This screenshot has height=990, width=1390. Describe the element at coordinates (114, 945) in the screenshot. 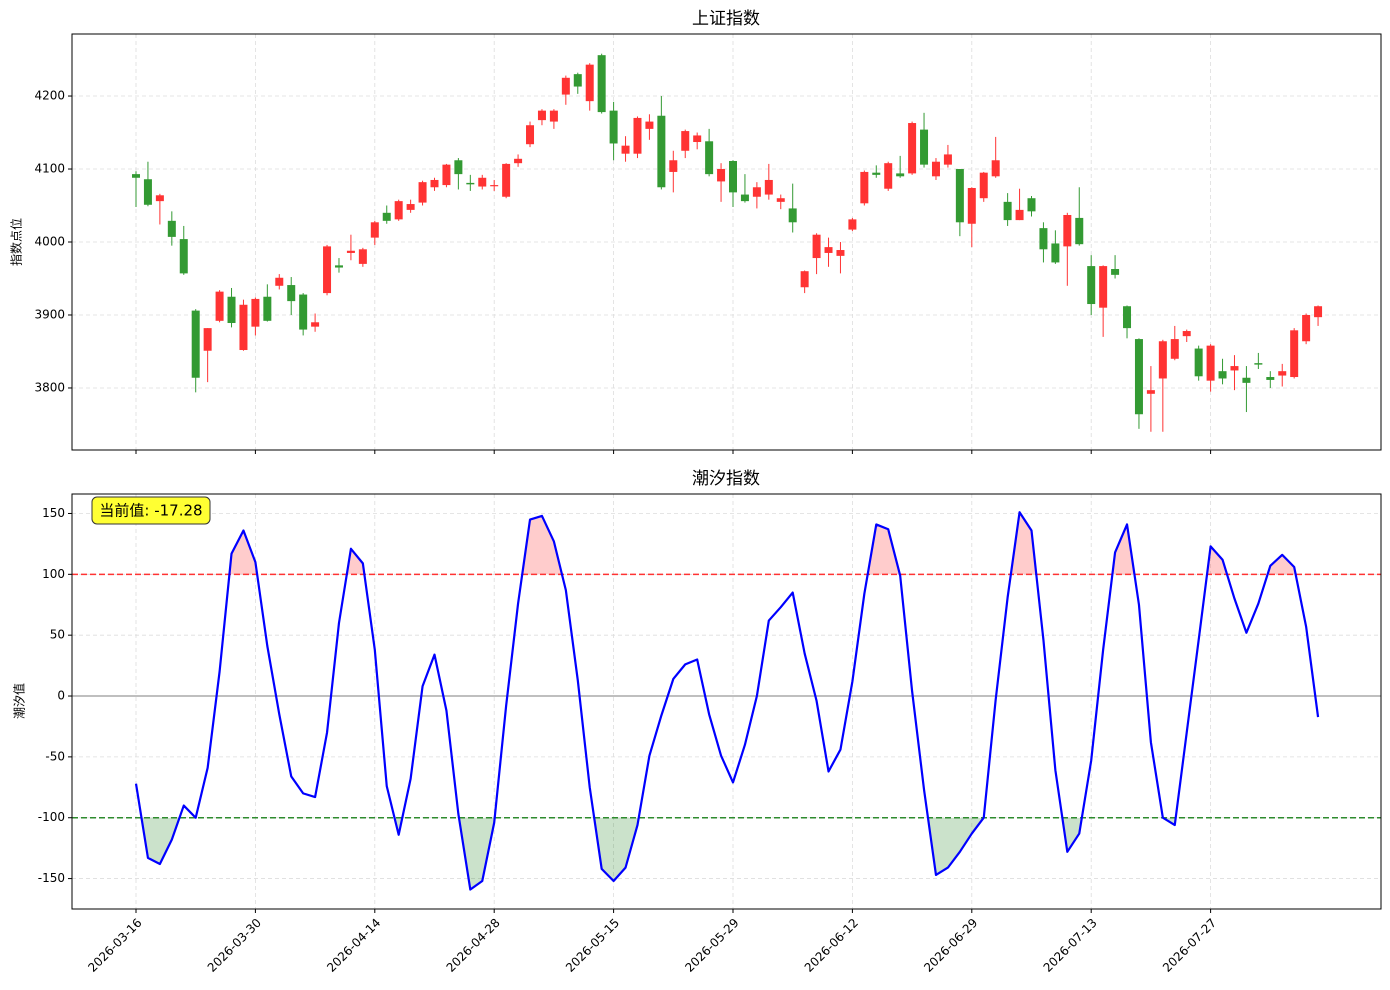

I see `x-tick-label: 2026-03-16` at that location.